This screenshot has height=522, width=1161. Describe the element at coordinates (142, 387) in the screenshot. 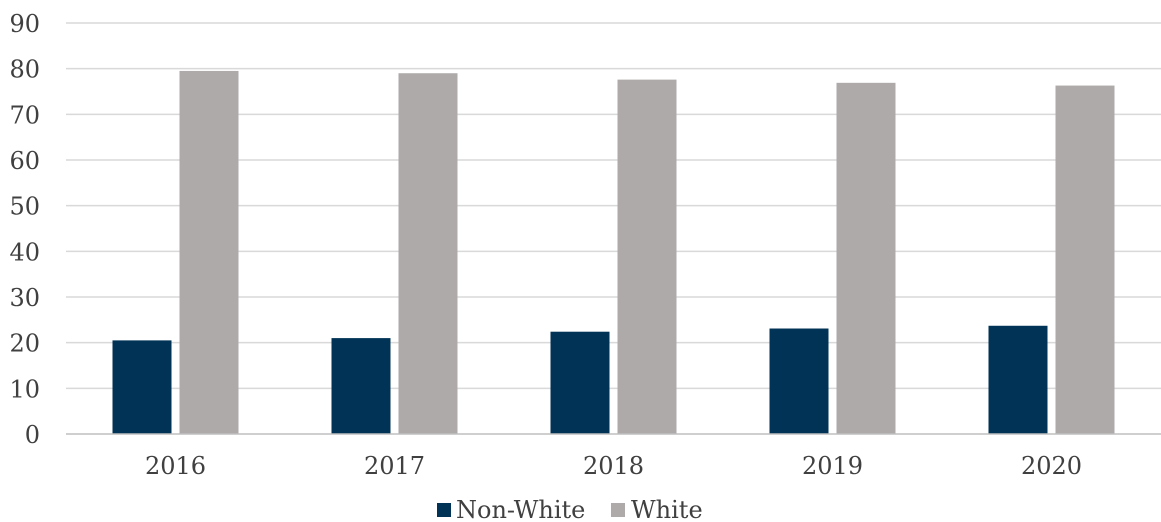

I see `bar-non-white-2016` at that location.